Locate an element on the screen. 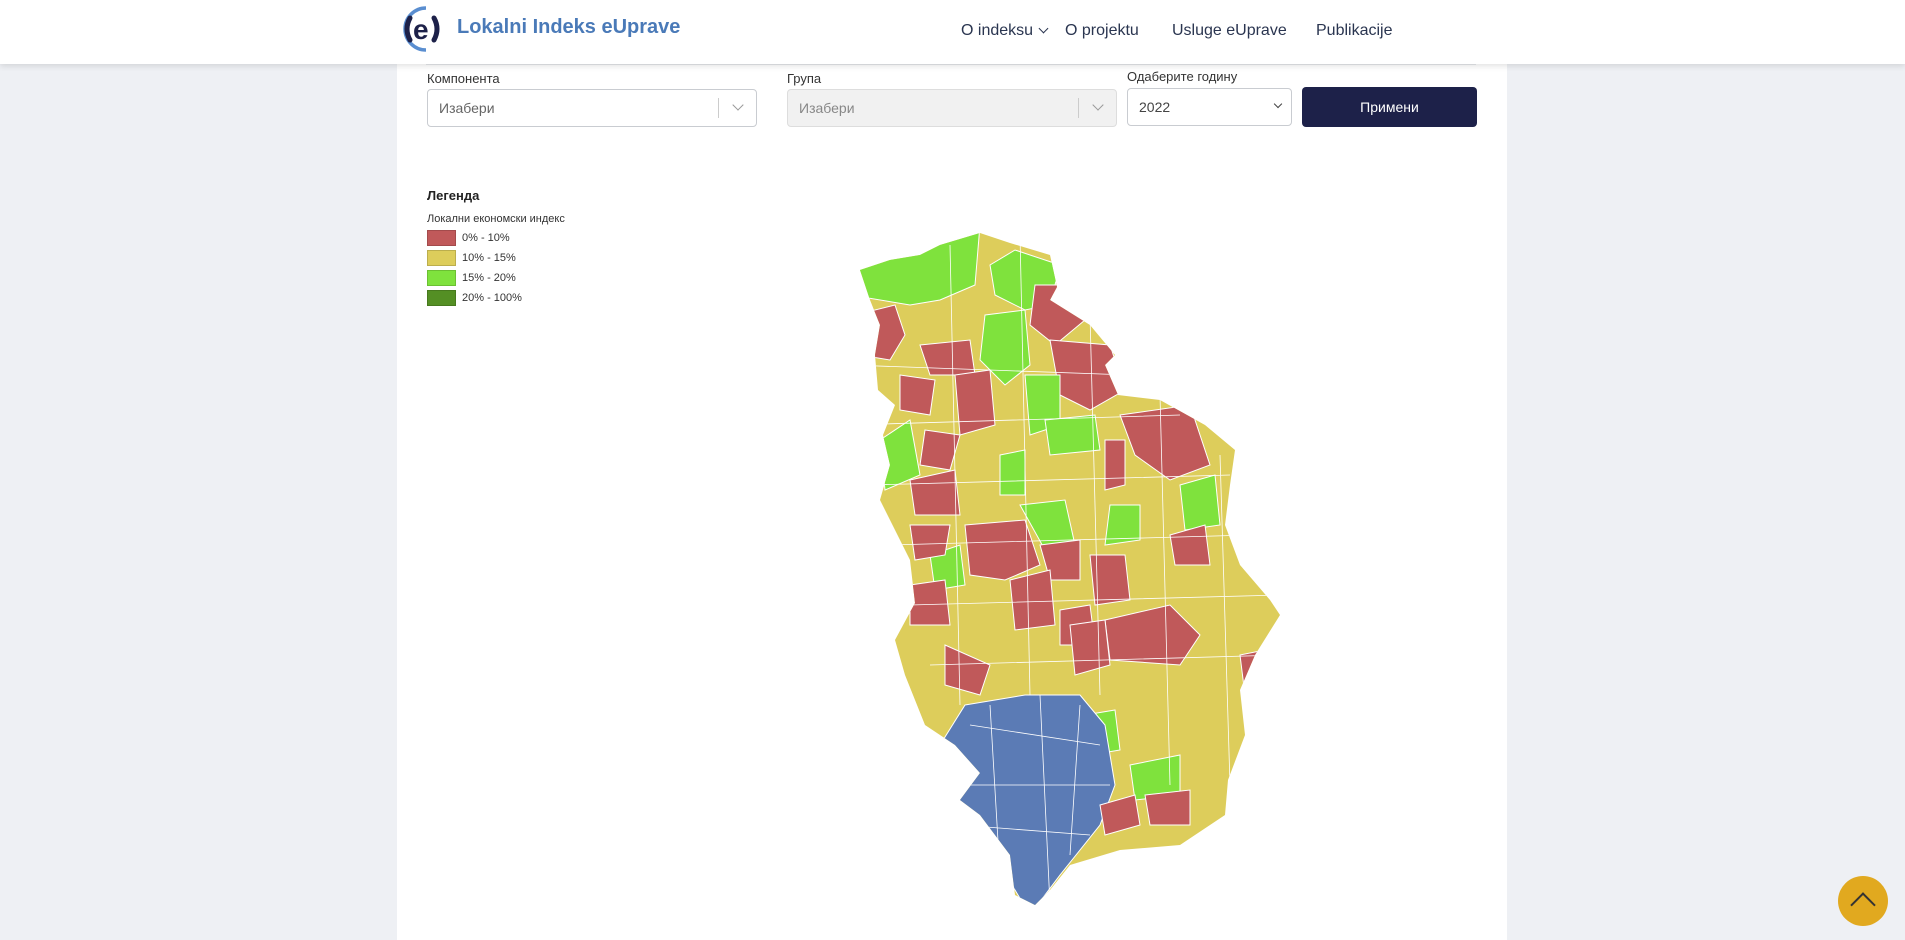 Image resolution: width=1905 pixels, height=940 pixels. nav-o-projektu: O projektu is located at coordinates (1102, 30).